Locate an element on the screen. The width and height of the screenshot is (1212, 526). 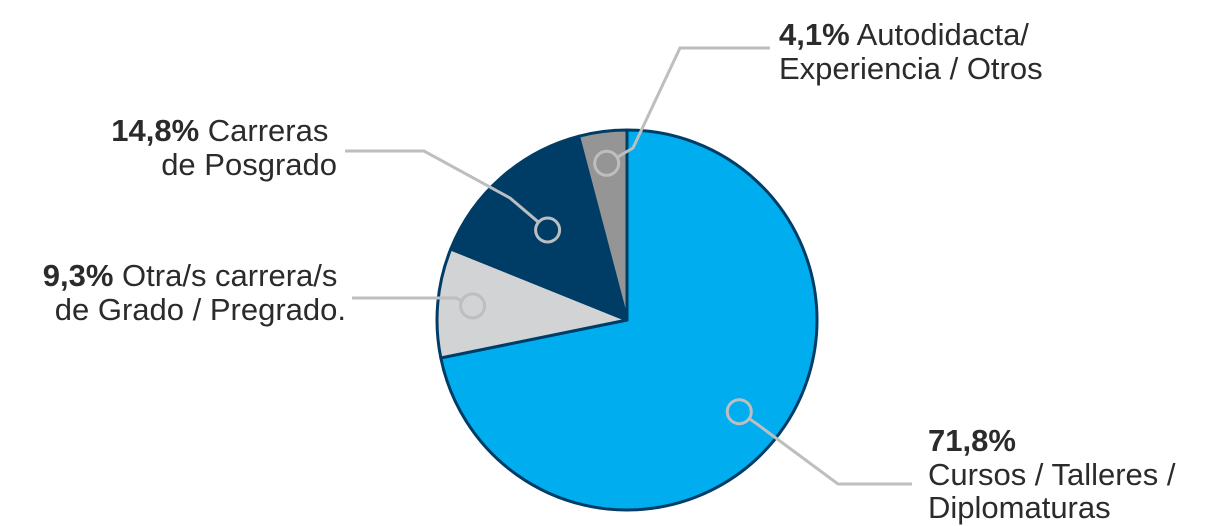
slice-label-autodidacta: 4,1% Autodidacta/ Experiencia / Otros is located at coordinates (911, 51).